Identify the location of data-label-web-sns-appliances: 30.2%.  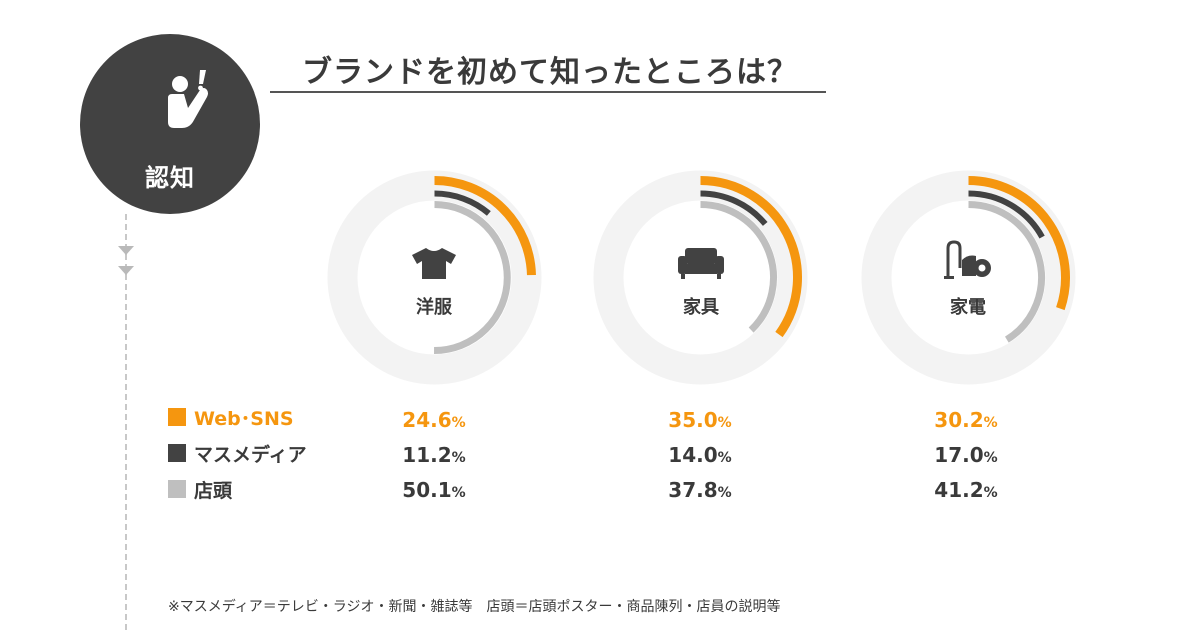
(966, 420).